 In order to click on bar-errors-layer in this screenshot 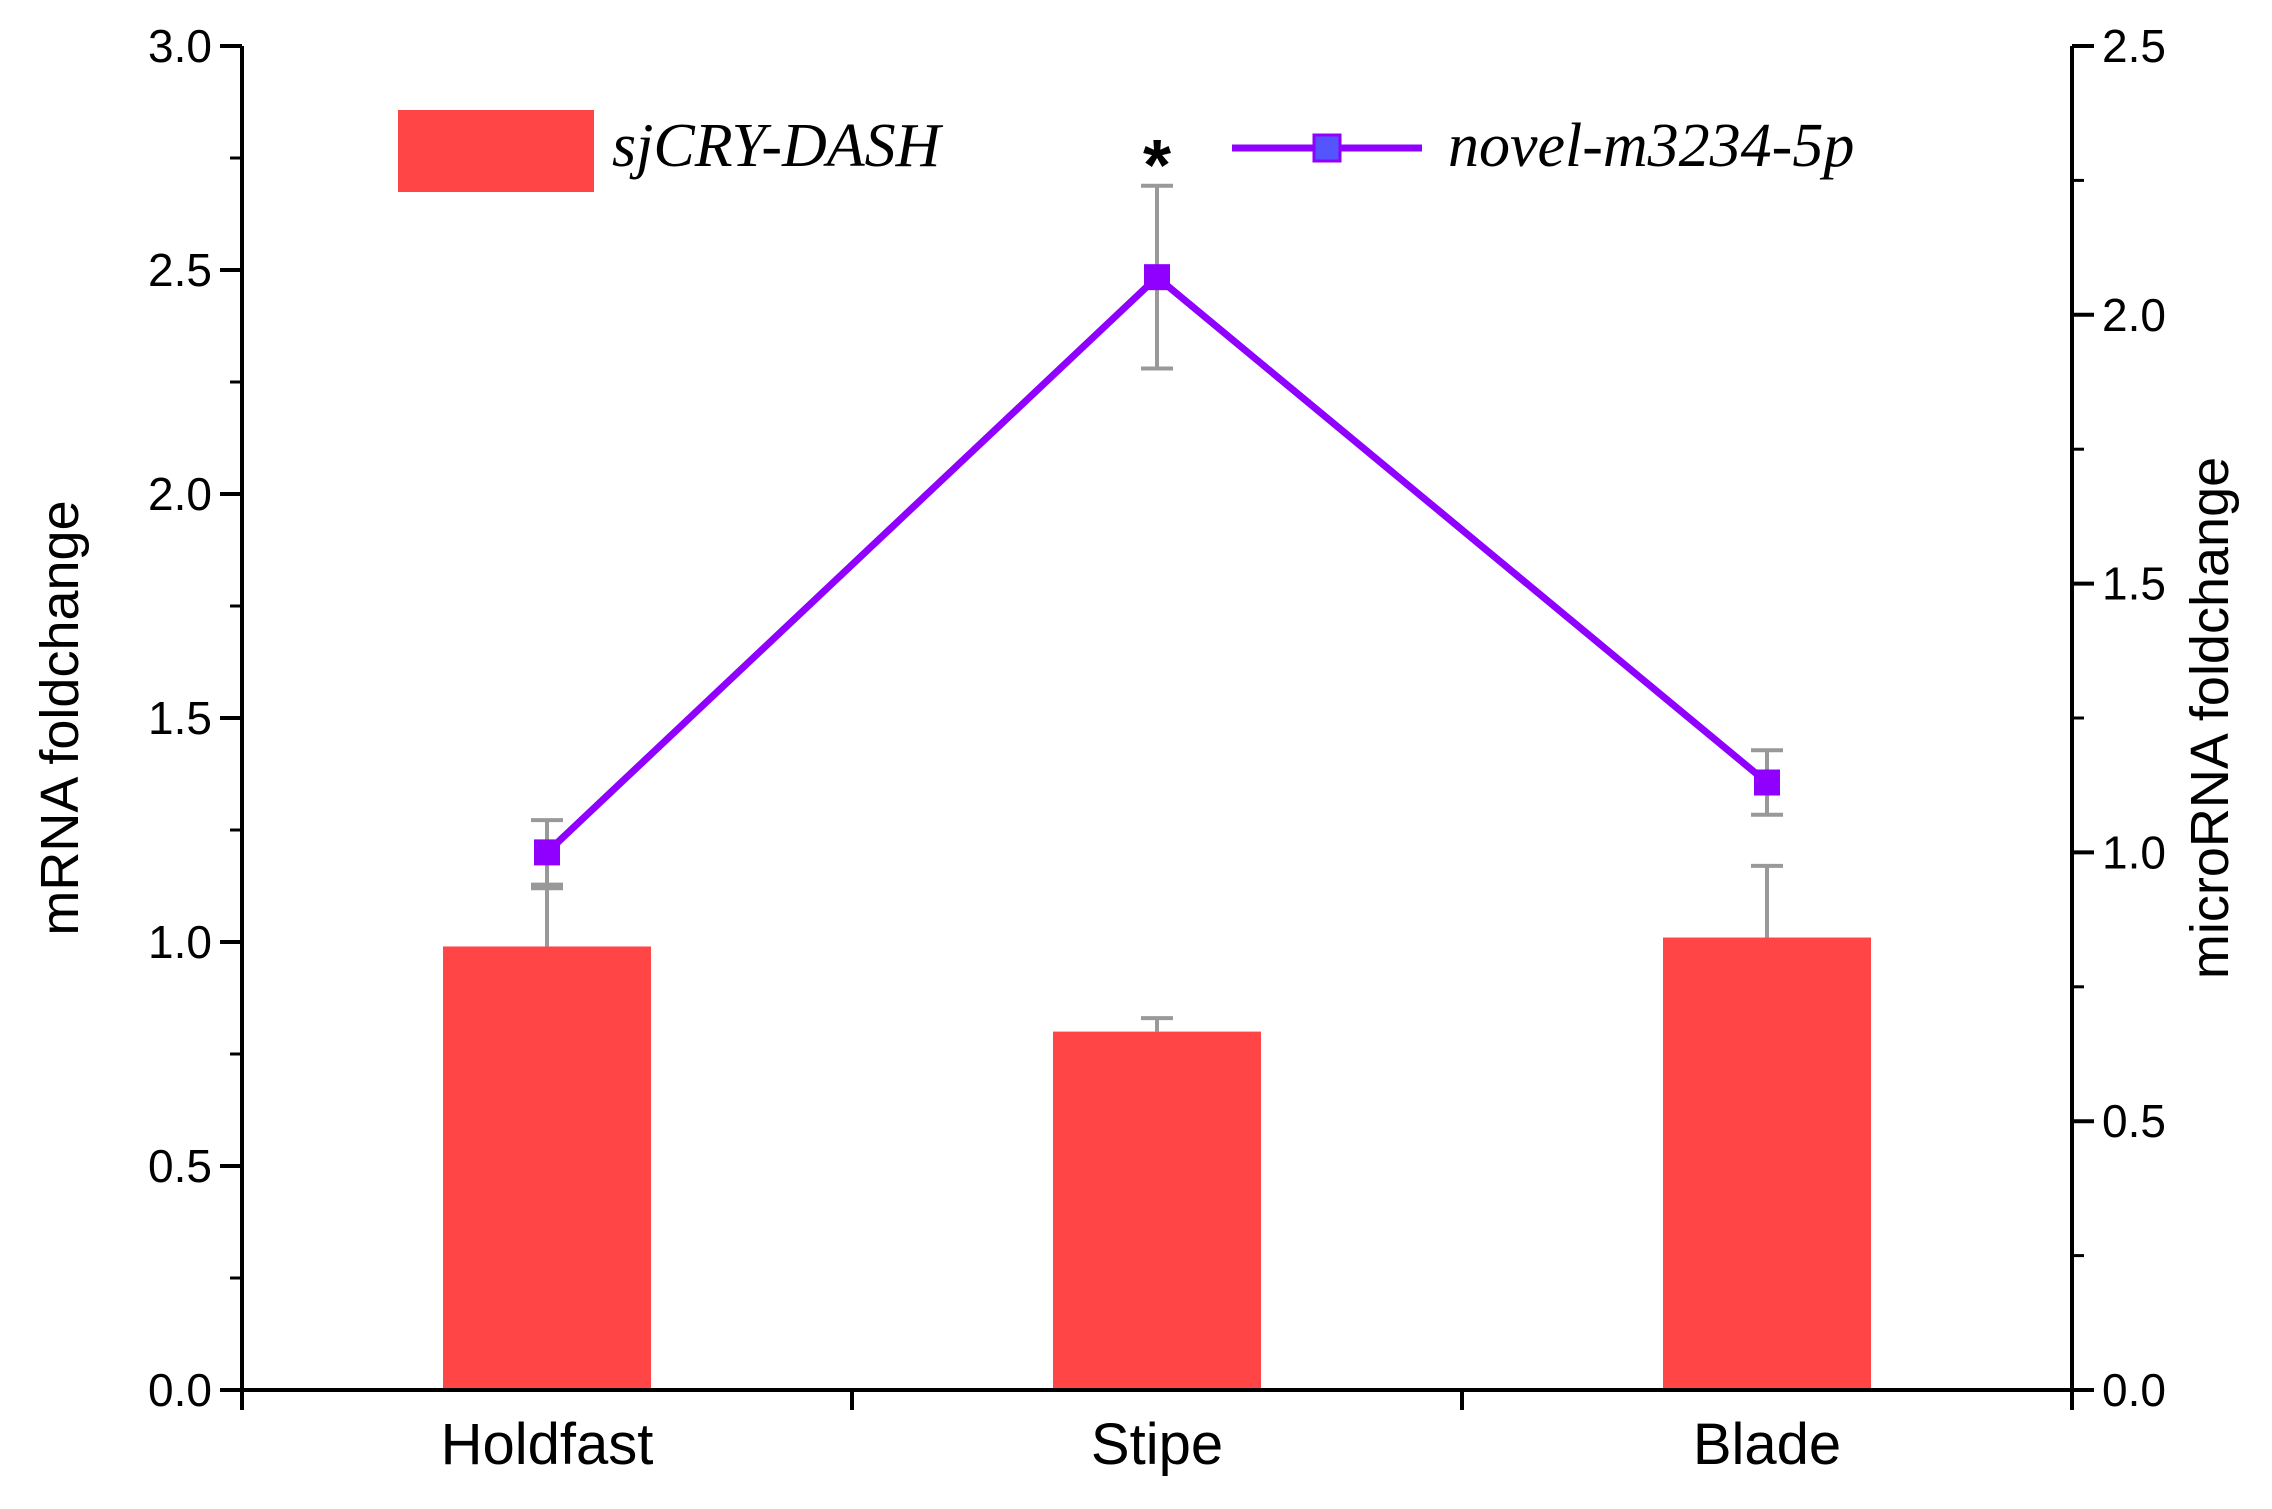, I will do `click(1157, 947)`.